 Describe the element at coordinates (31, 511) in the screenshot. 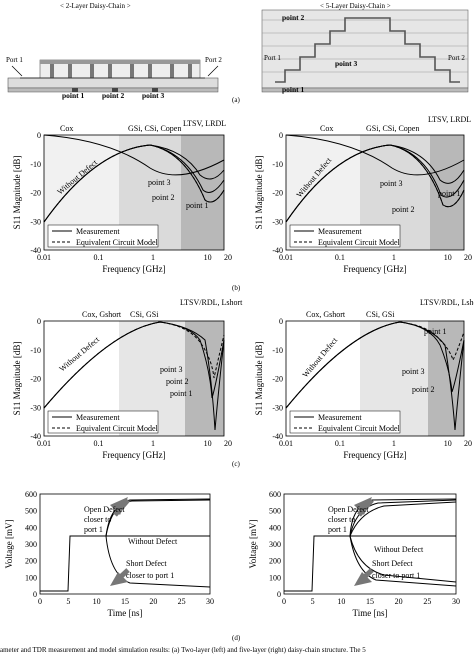

I see `d-left-ytick: 500` at that location.